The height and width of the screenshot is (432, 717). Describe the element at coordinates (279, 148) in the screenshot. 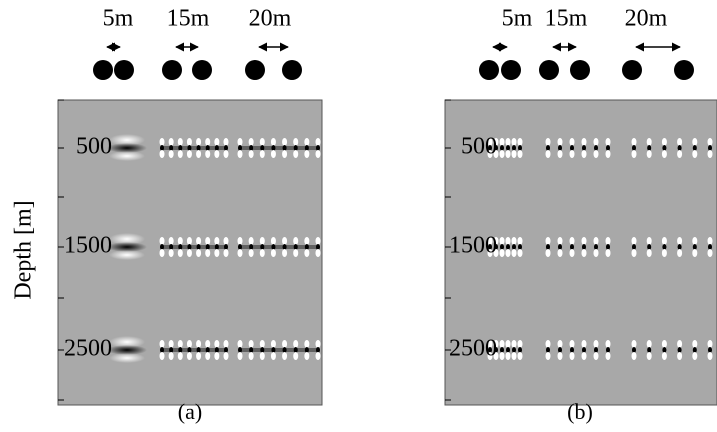

I see `event-band` at that location.